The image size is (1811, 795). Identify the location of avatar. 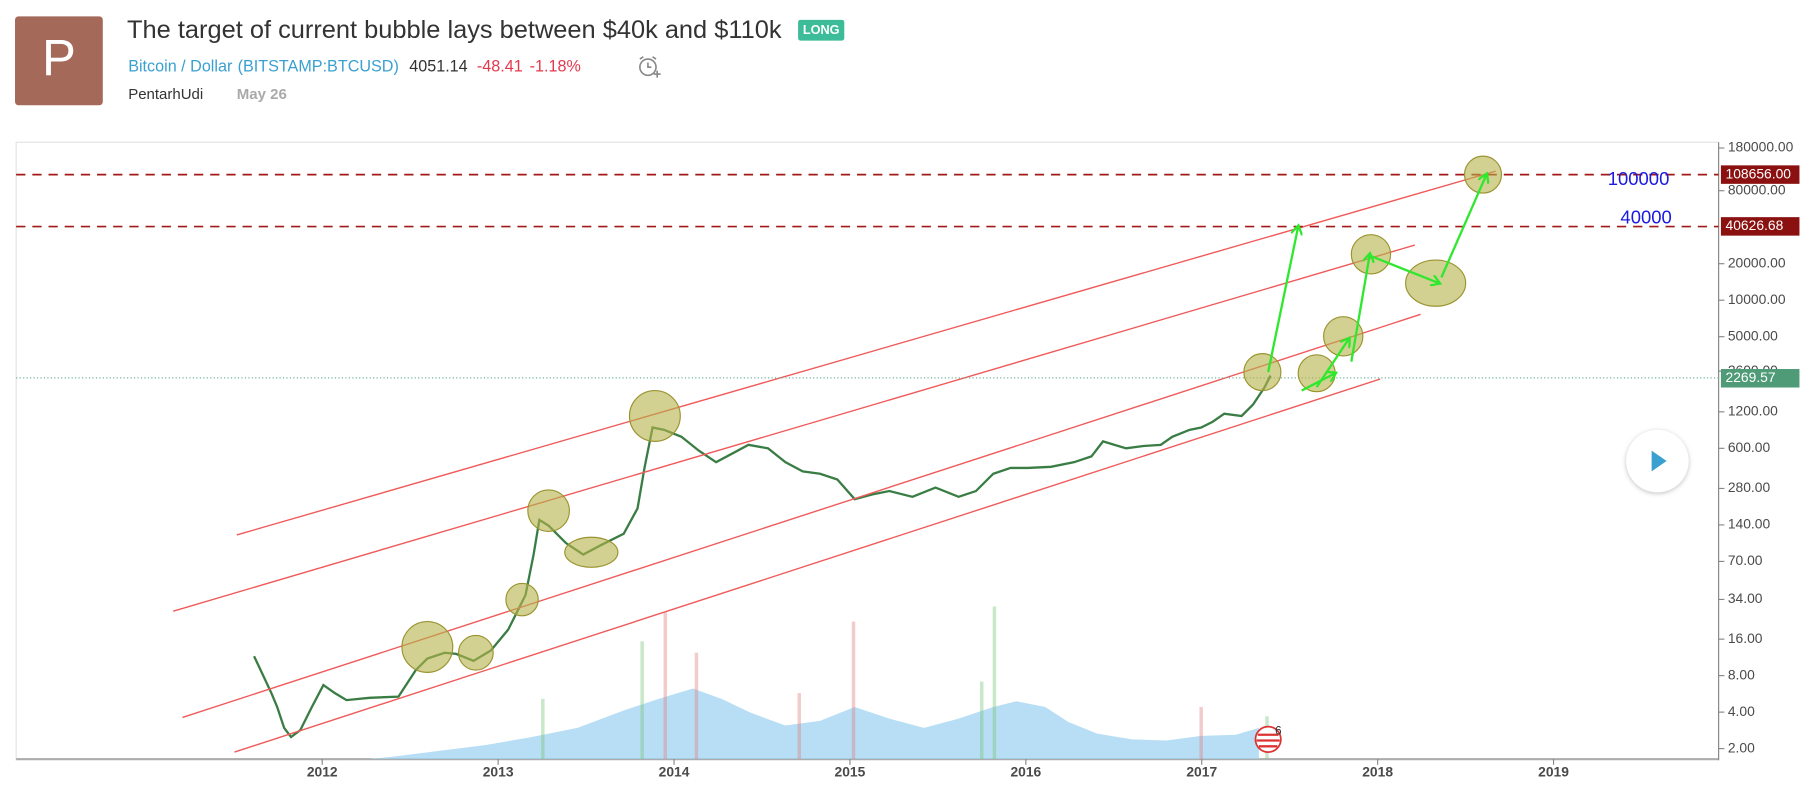
(59, 61).